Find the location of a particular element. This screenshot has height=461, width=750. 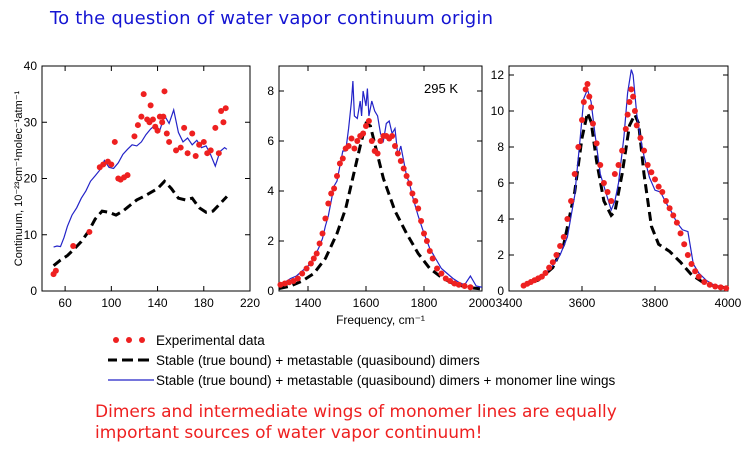

series-line-dimers is located at coordinates (380, 206).